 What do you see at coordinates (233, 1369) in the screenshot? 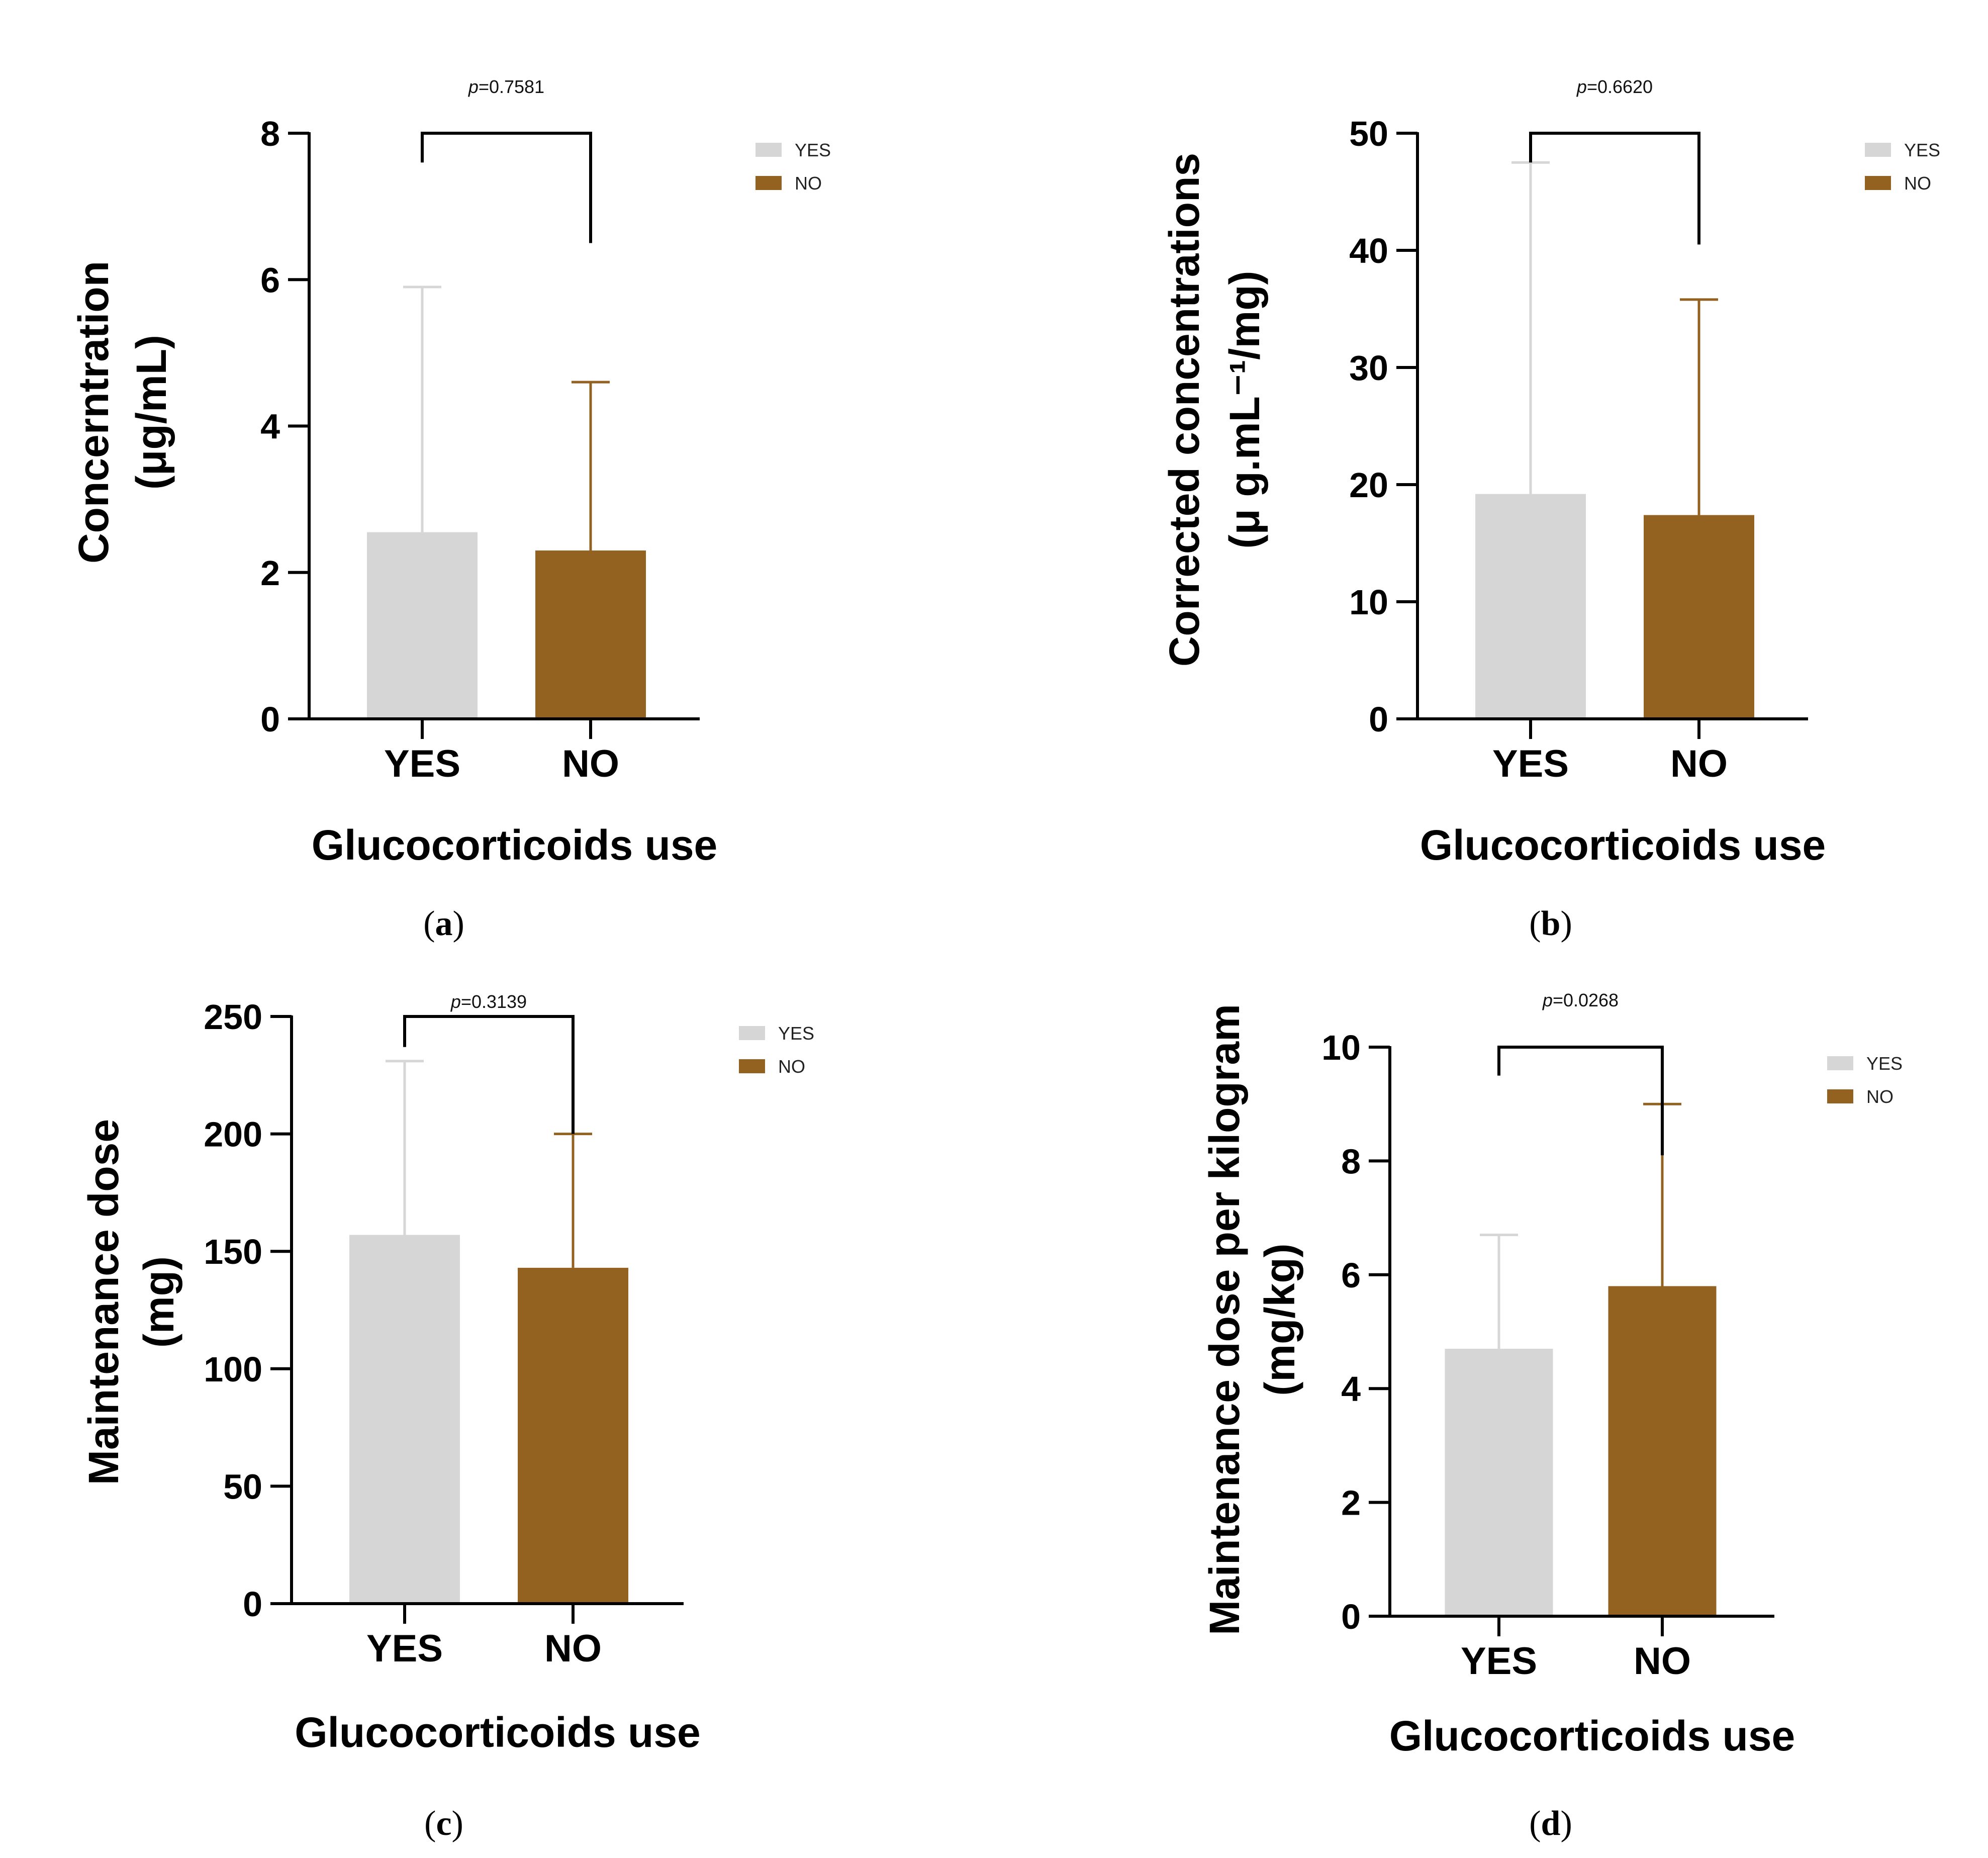
I see `y-tick-label: 100` at bounding box center [233, 1369].